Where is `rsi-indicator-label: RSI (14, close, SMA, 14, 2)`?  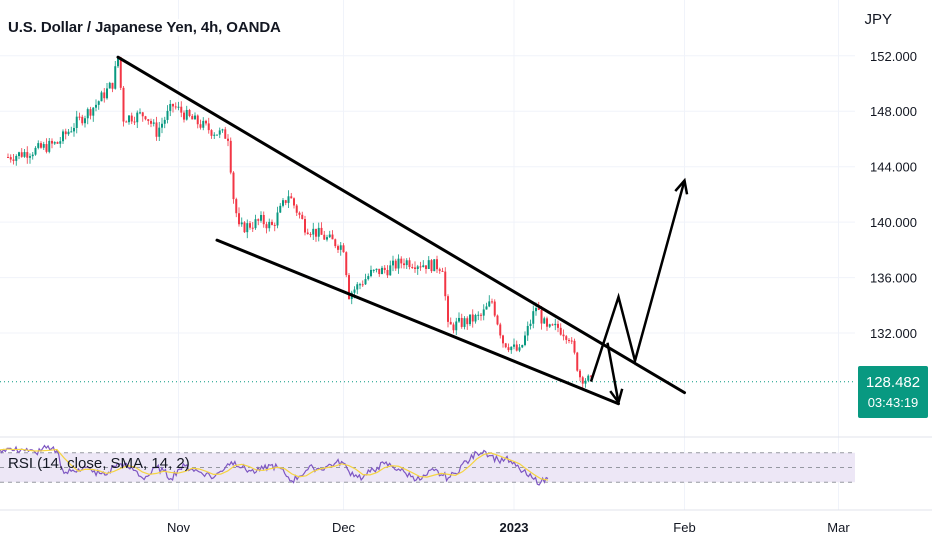 rsi-indicator-label: RSI (14, close, SMA, 14, 2) is located at coordinates (99, 463).